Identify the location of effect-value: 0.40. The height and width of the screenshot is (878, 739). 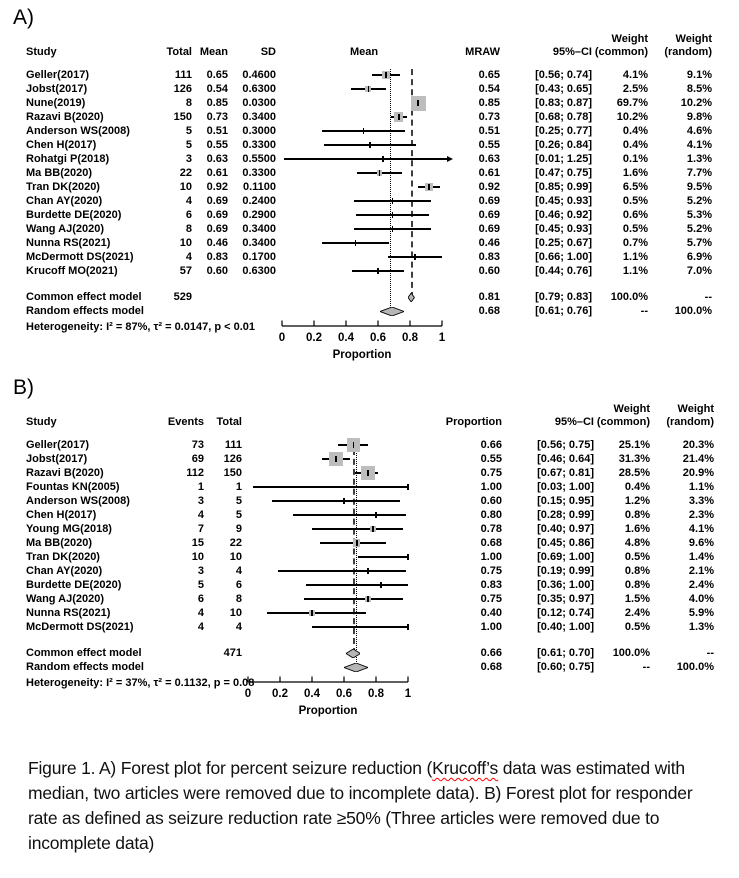
(491, 613).